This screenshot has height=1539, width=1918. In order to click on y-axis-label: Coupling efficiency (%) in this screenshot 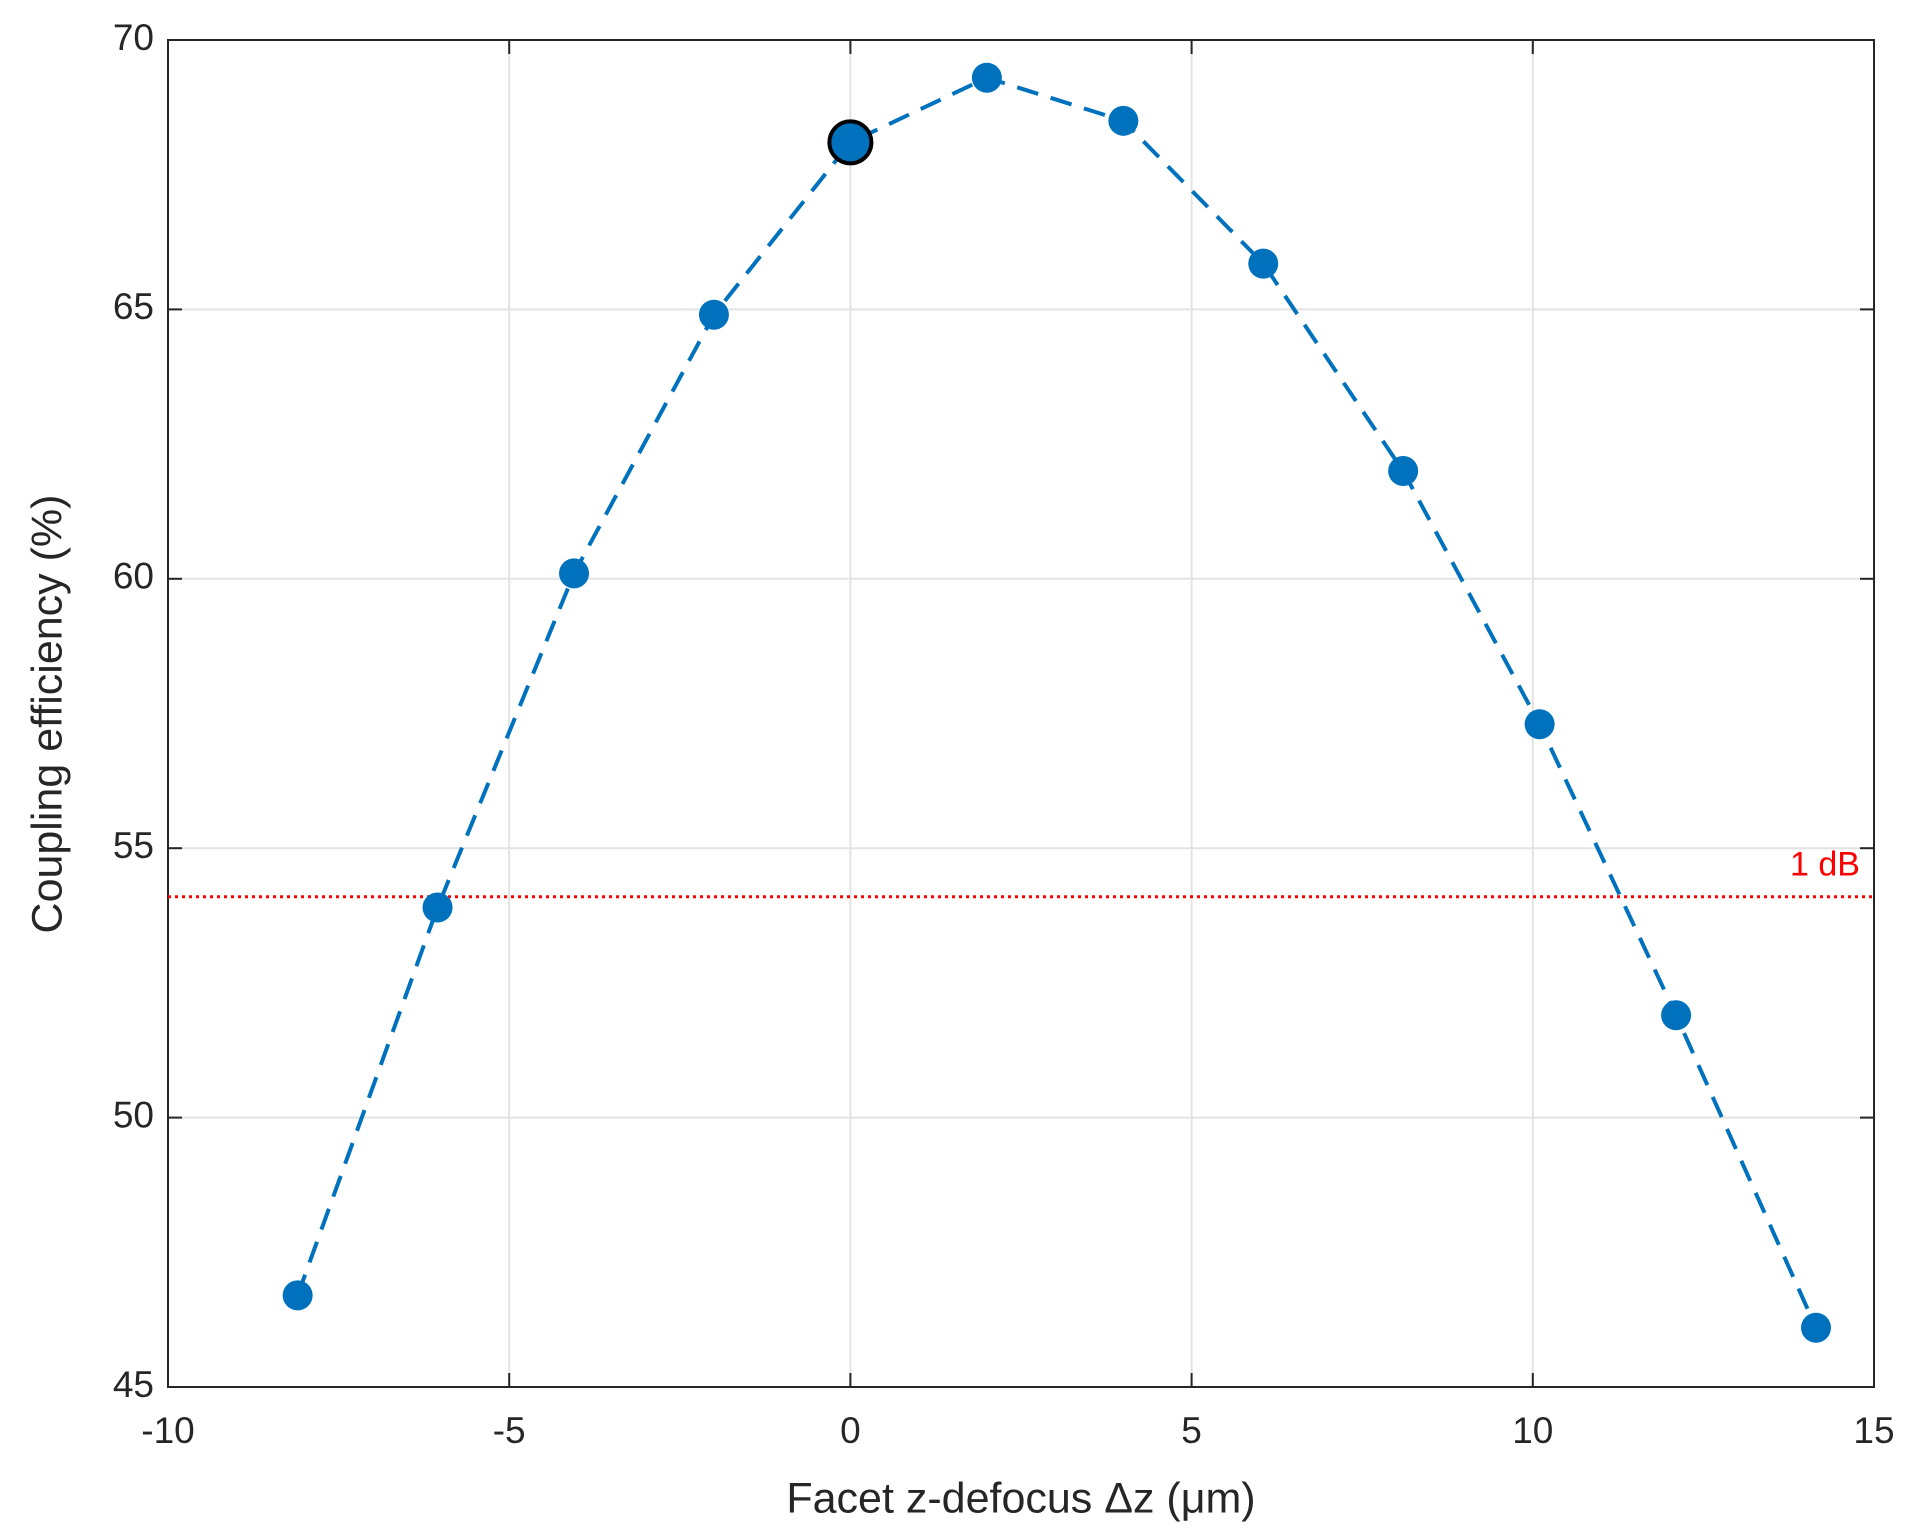, I will do `click(47, 714)`.